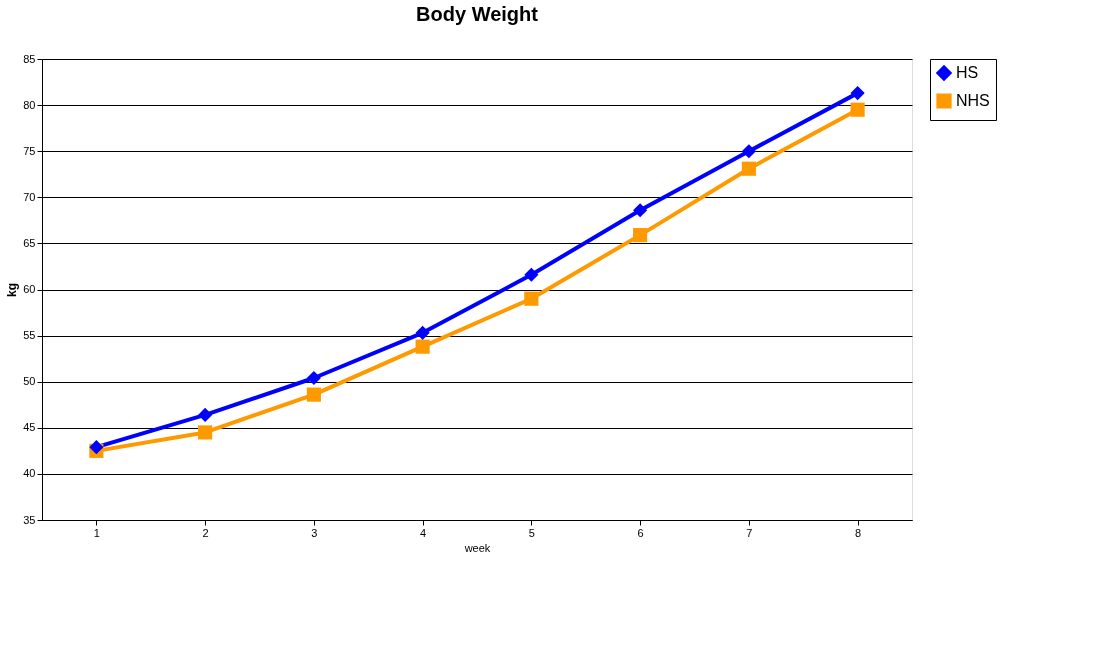 The height and width of the screenshot is (657, 1118). I want to click on y-tick-label: 75, so click(29, 150).